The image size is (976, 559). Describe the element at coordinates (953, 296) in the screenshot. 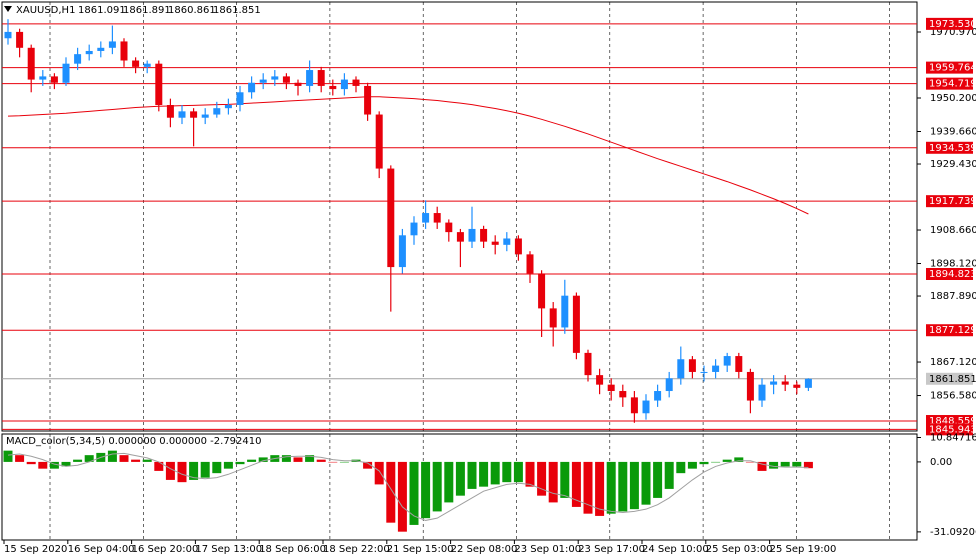

I see `y-tick-label: 1887.890` at that location.